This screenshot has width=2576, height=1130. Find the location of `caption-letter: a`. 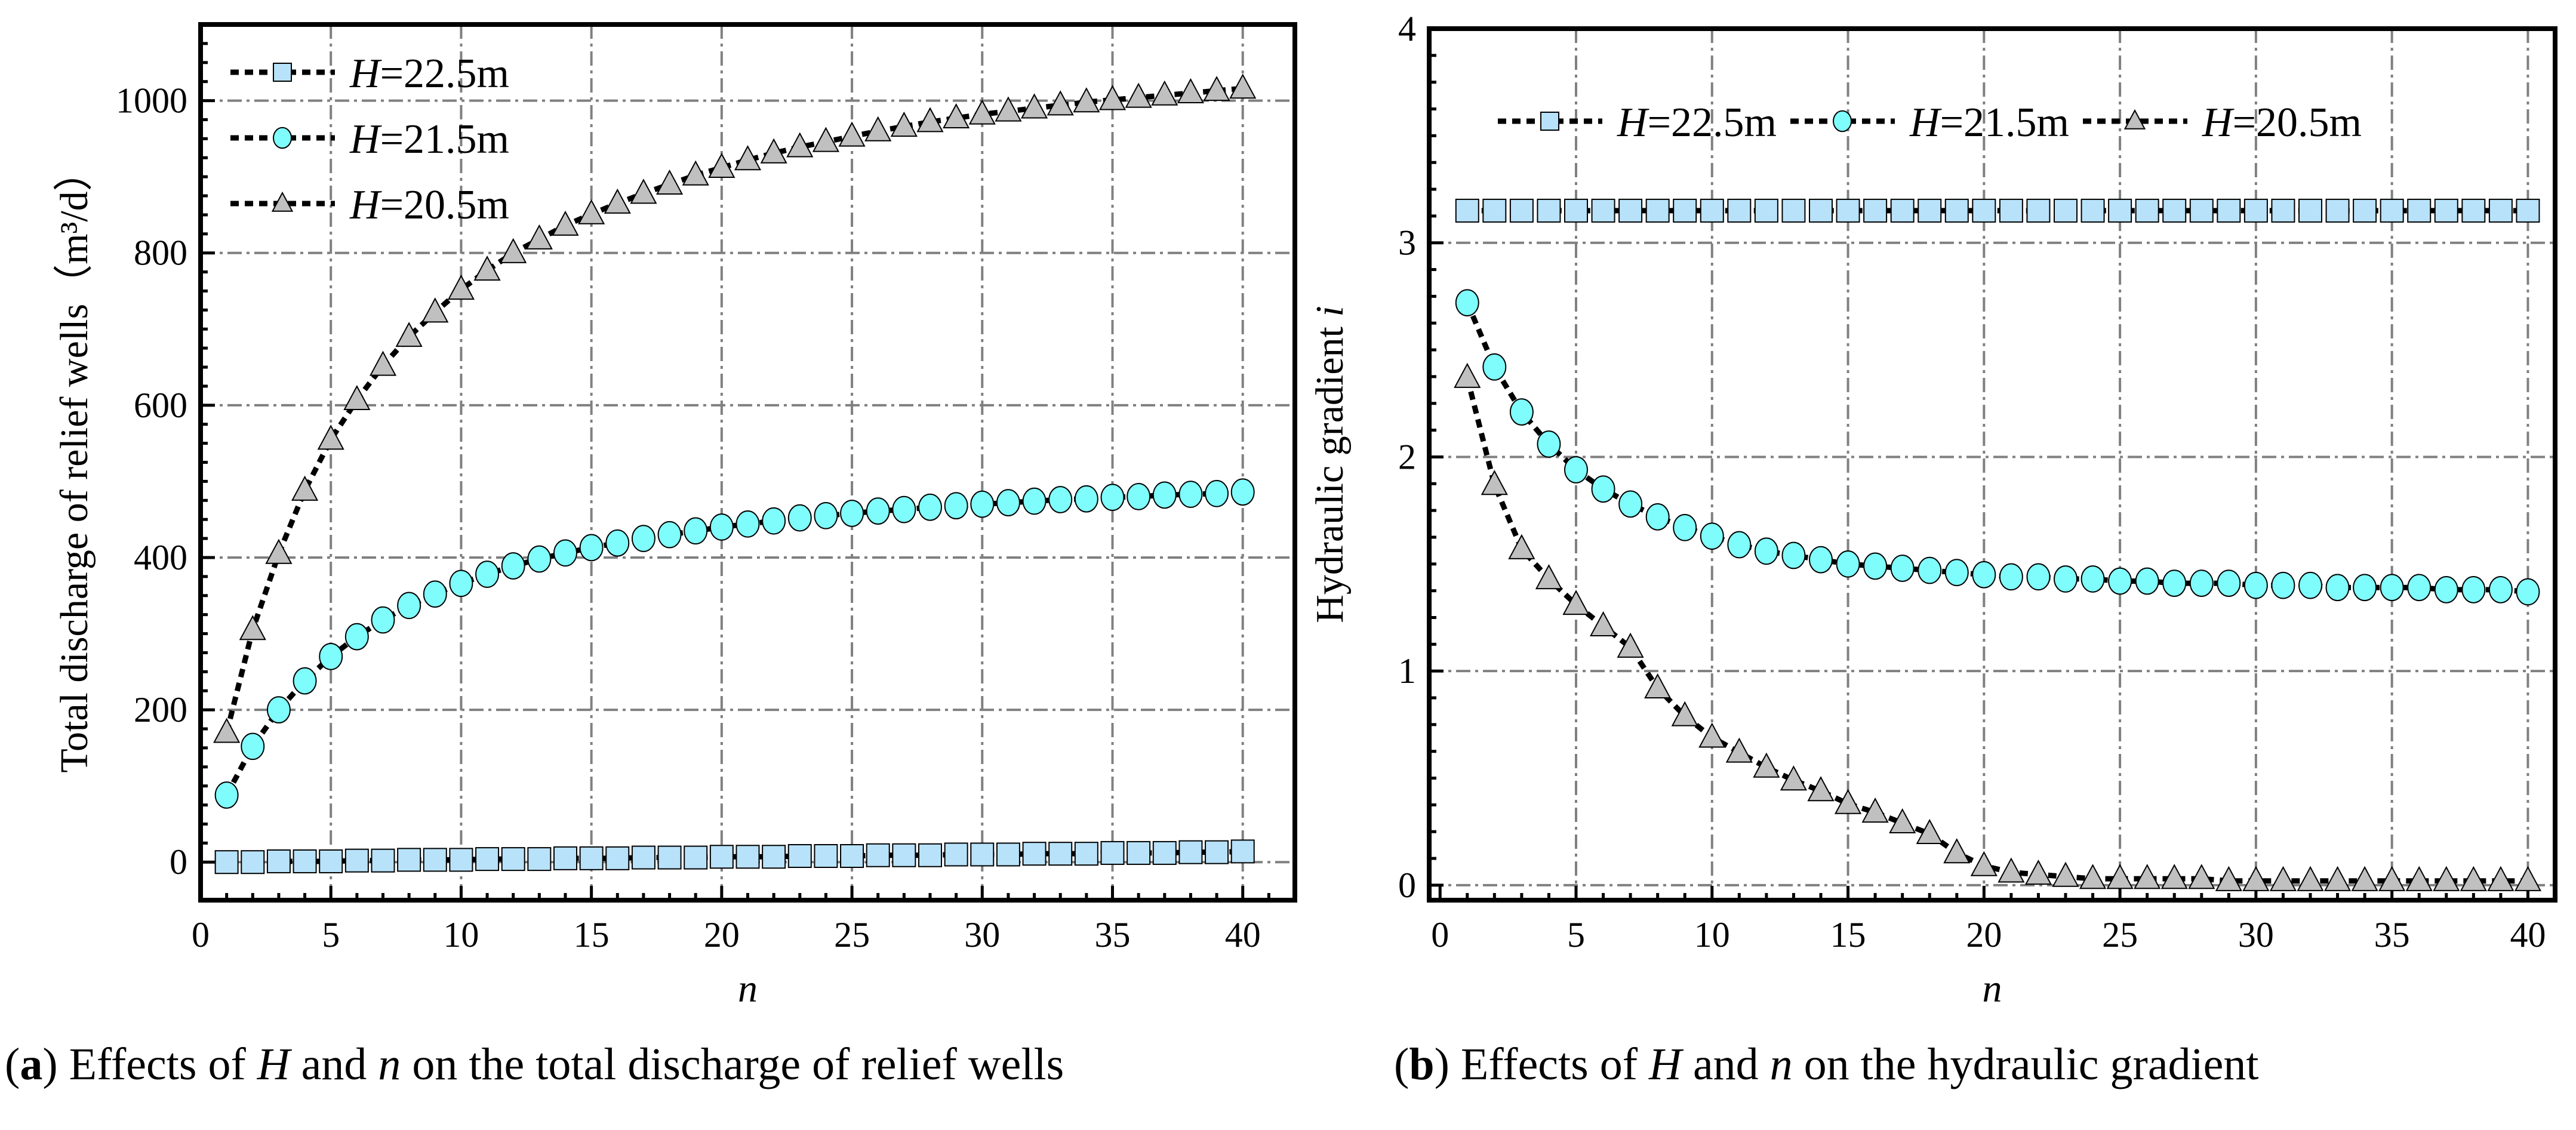

caption-letter: a is located at coordinates (31, 1064).